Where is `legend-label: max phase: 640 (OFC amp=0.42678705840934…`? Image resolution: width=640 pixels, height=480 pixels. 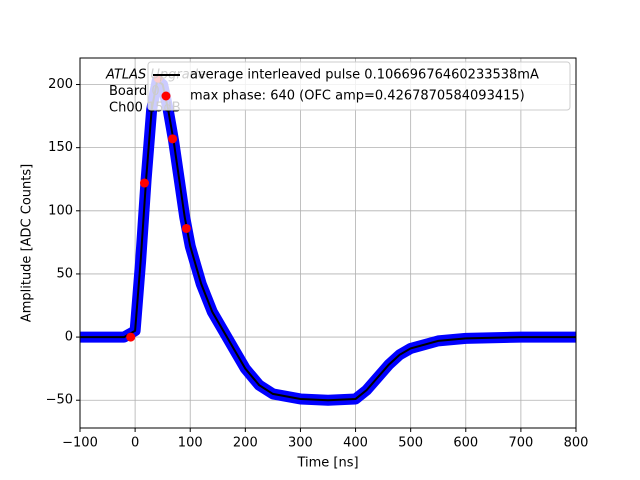 legend-label: max phase: 640 (OFC amp=0.42678705840934… is located at coordinates (357, 96).